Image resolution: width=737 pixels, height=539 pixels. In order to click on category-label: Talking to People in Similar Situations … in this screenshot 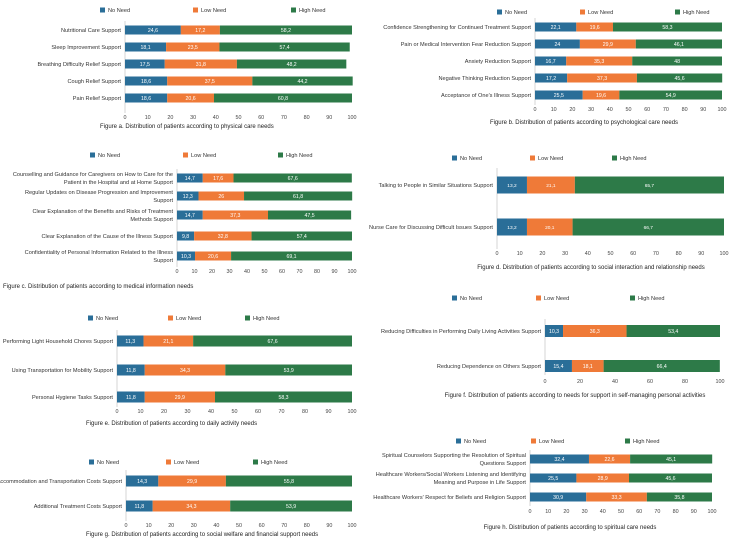, I will do `click(436, 186)`.